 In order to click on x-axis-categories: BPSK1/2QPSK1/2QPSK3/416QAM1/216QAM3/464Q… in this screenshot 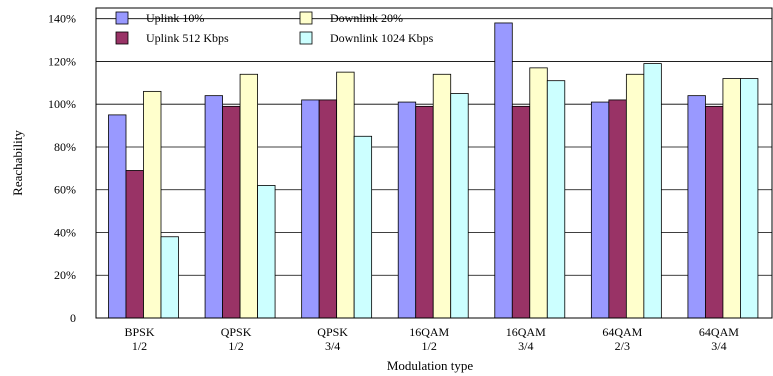, I will do `click(431, 339)`.